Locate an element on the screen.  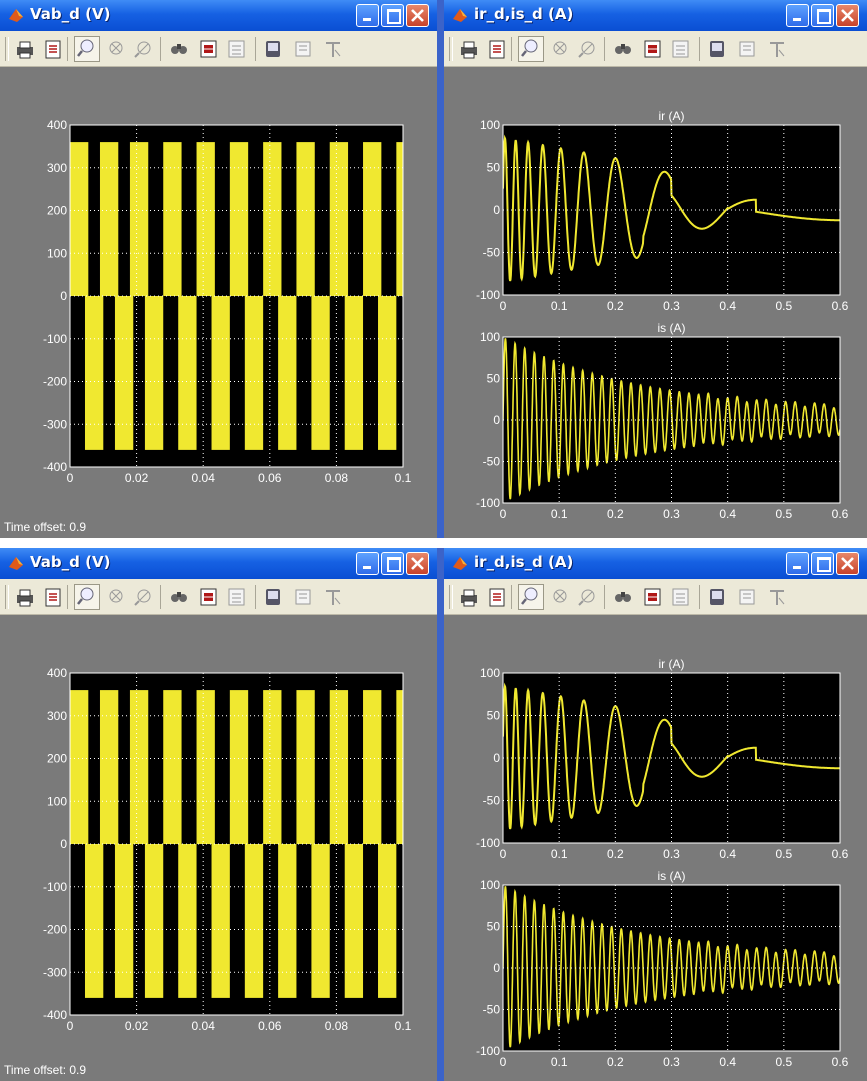
trace-group is located at coordinates (671, 208).